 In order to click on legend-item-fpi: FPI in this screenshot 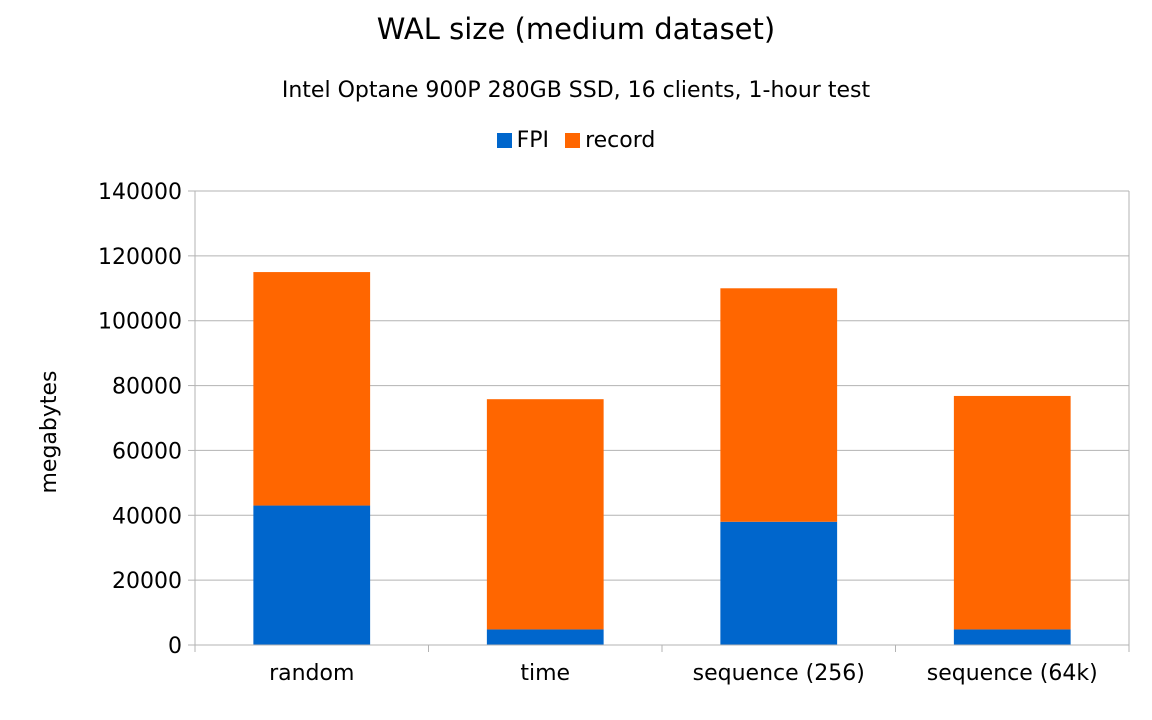, I will do `click(523, 140)`.